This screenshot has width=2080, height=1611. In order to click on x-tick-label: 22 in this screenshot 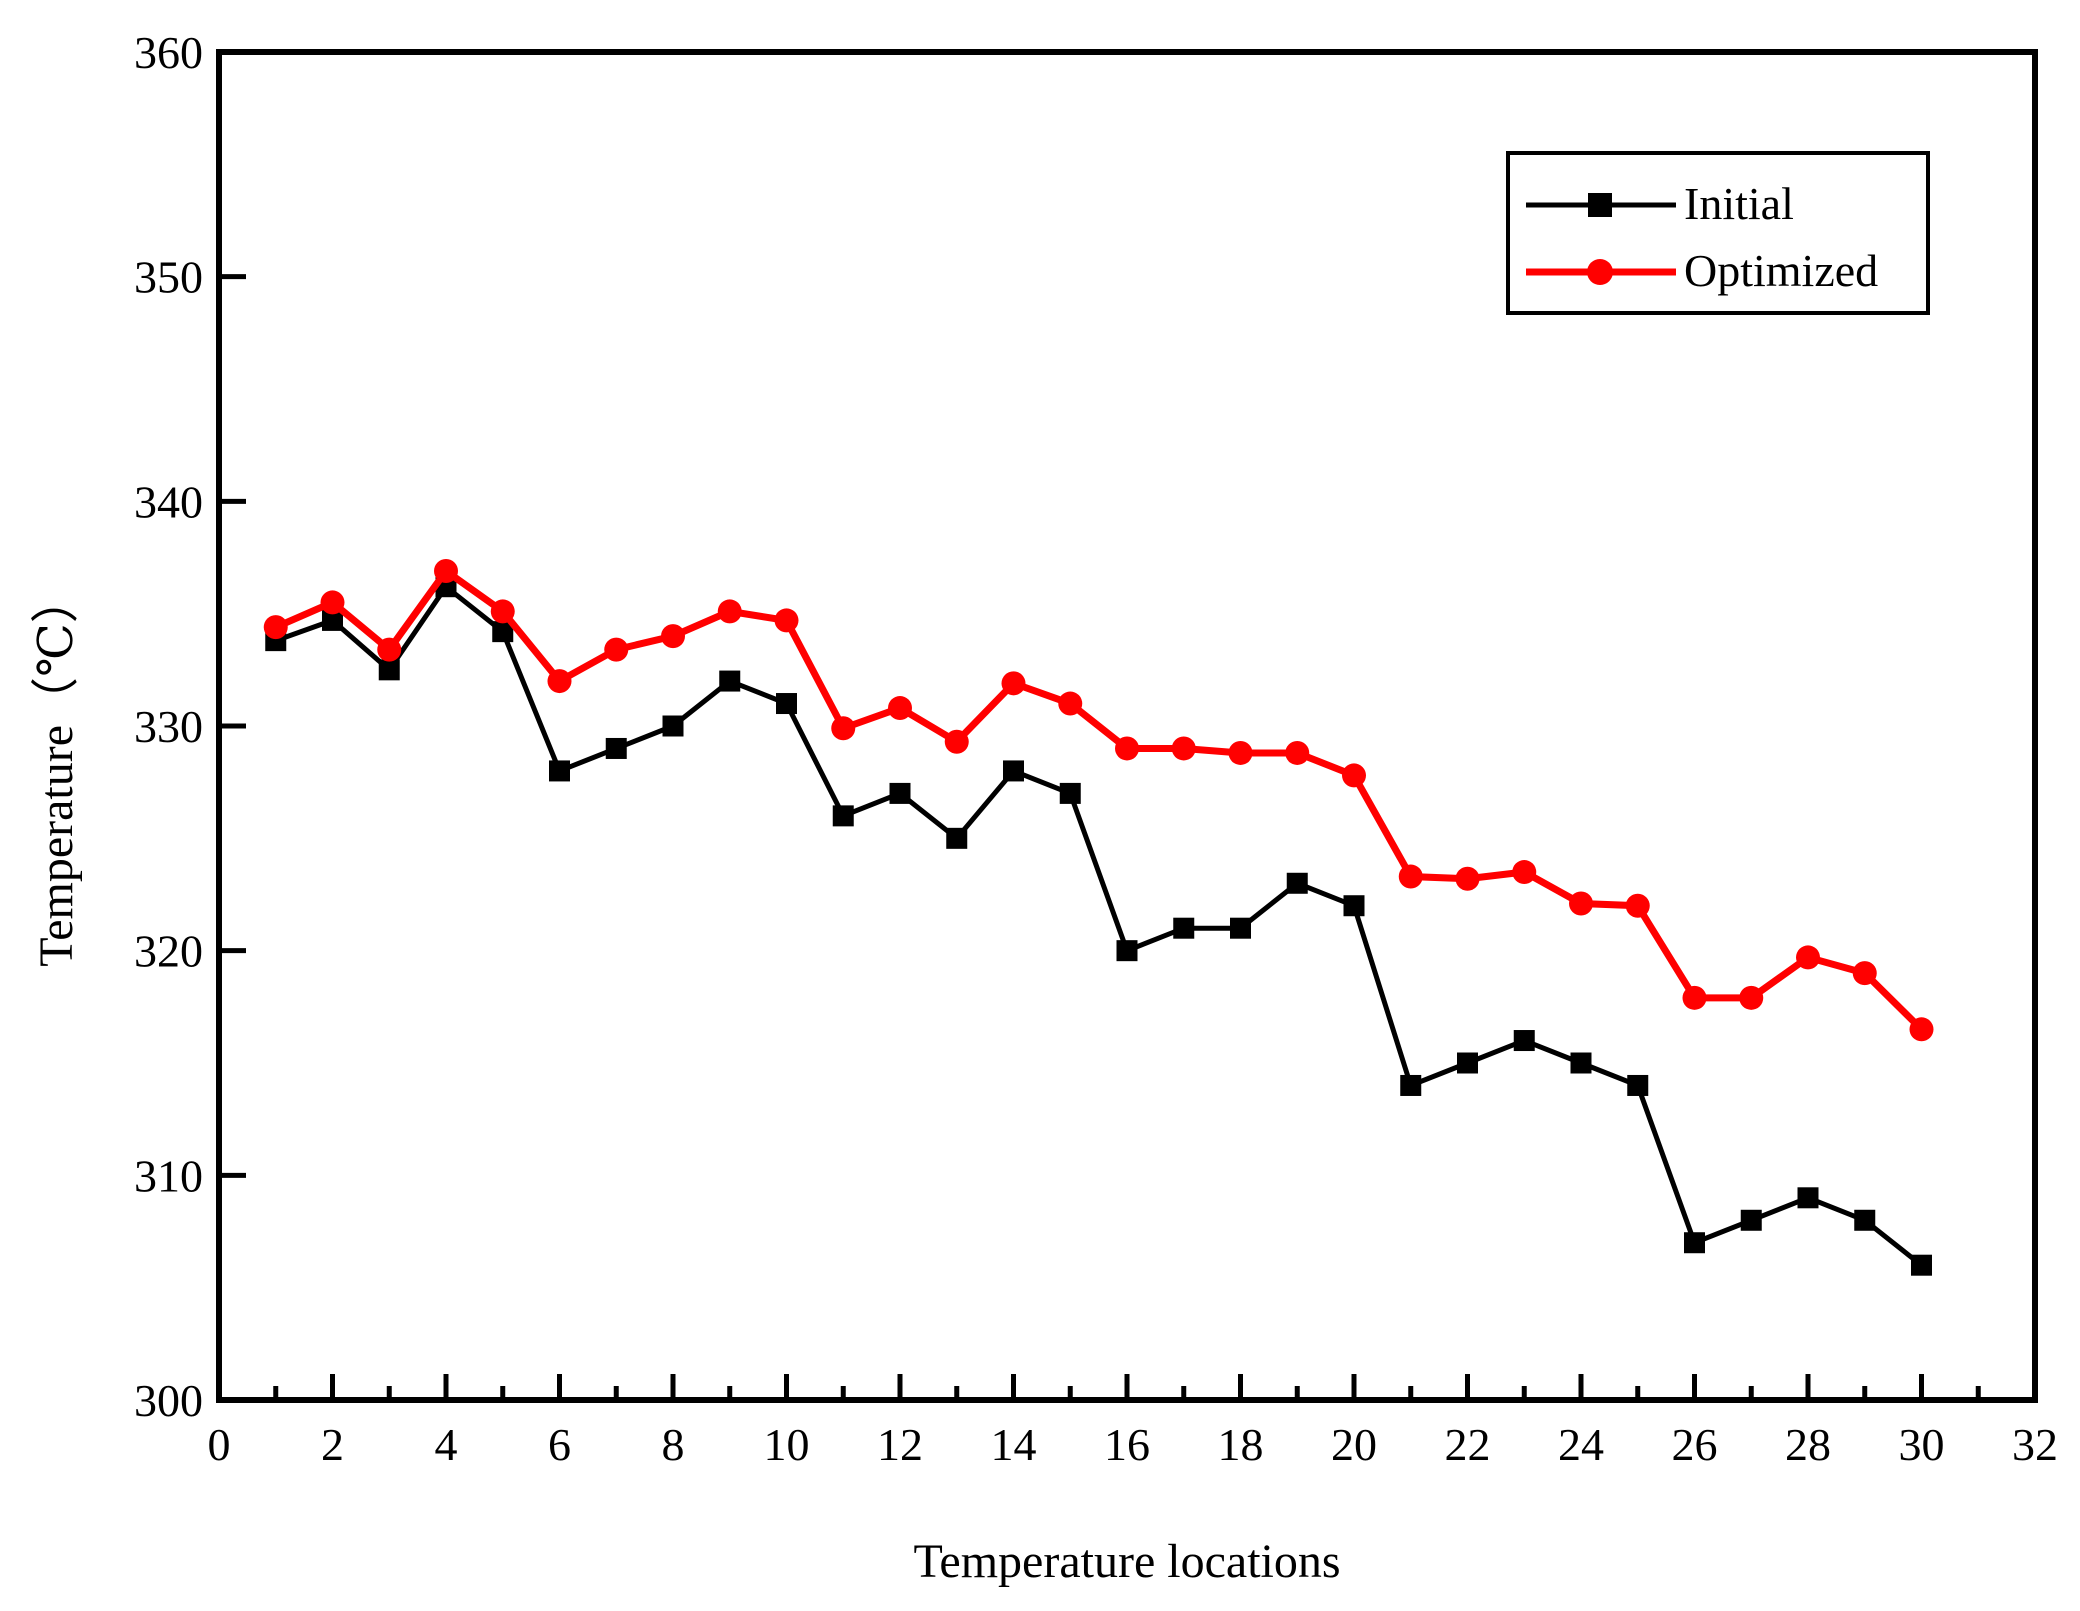, I will do `click(1468, 1444)`.